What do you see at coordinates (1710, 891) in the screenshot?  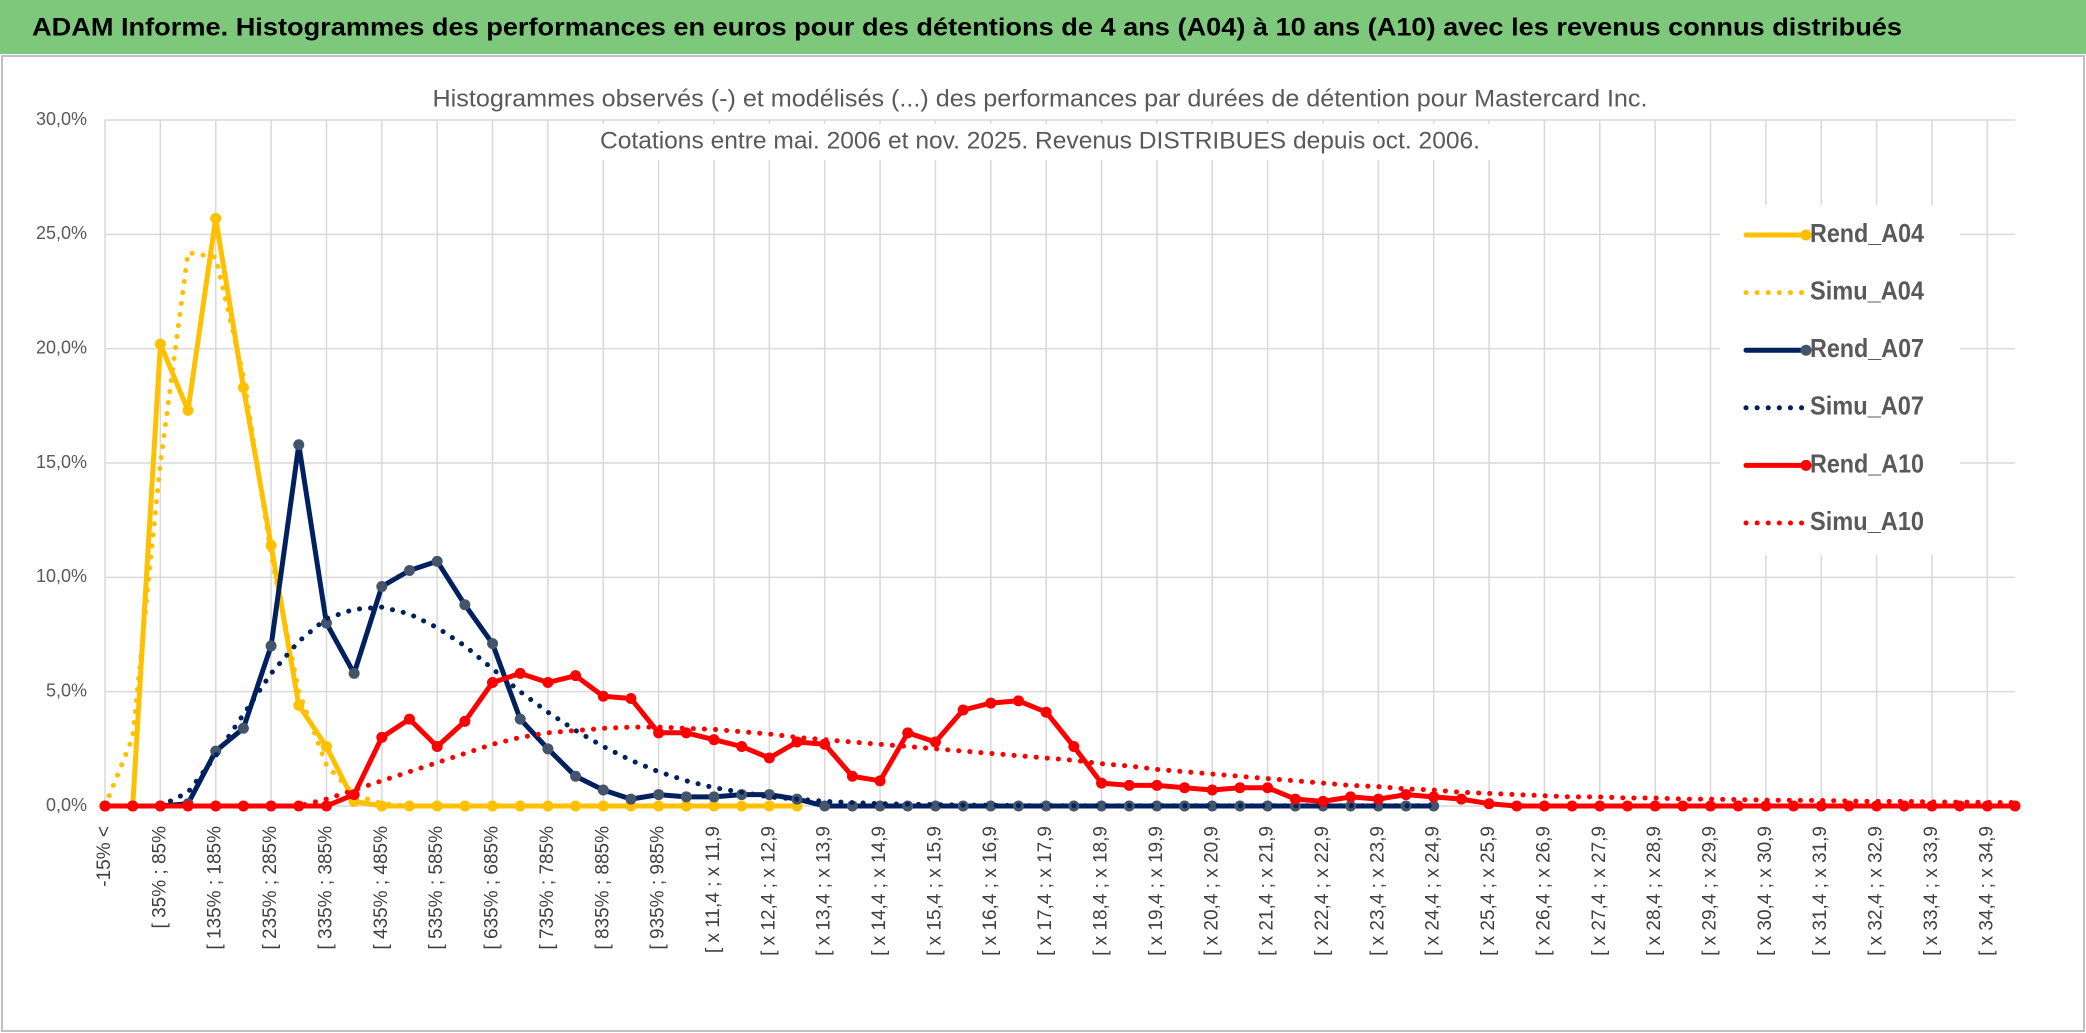 I see `x-tick-label: [ x 29,4 ; x 29,9` at bounding box center [1710, 891].